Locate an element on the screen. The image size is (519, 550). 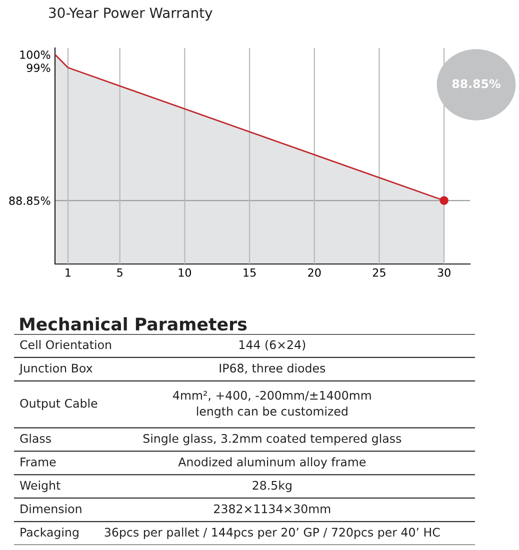
category-label: Junction Box is located at coordinates (55, 369).